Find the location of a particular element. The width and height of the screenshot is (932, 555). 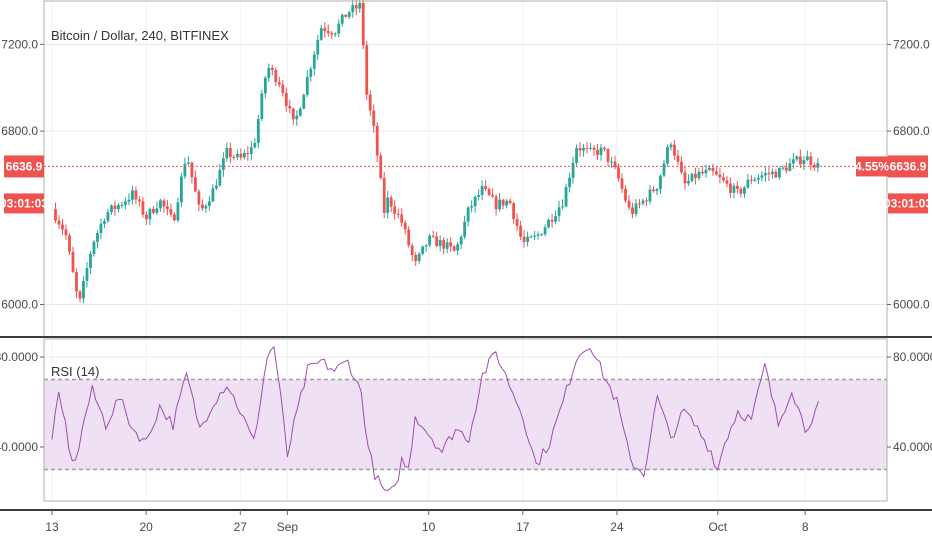

rsi-title: RSI (14) is located at coordinates (75, 371).